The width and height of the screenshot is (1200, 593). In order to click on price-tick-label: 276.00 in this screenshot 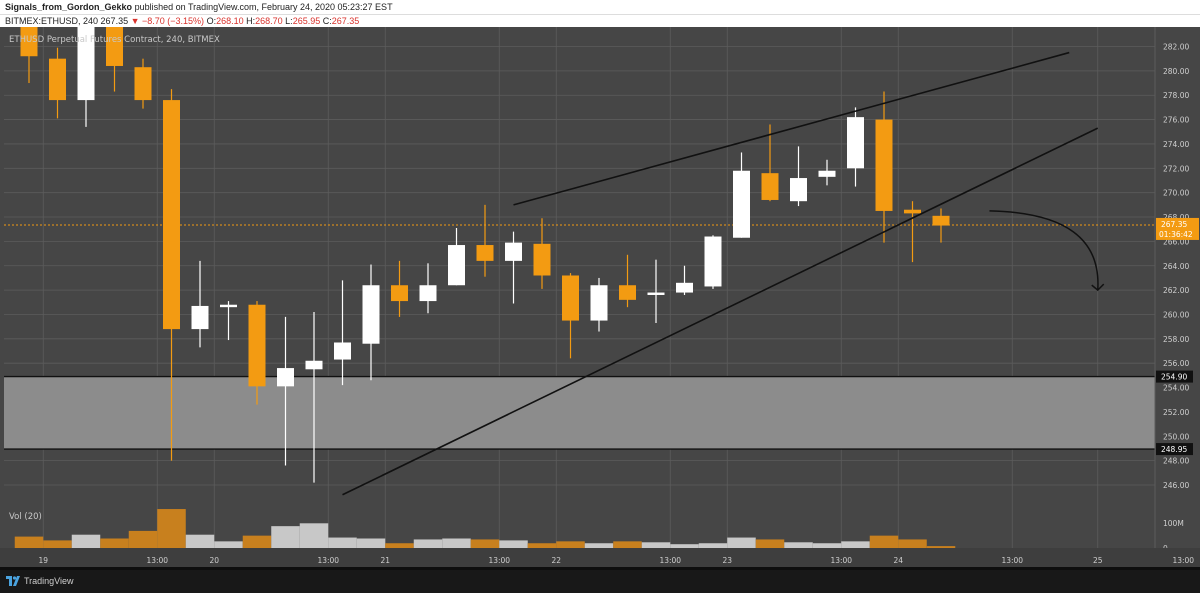, I will do `click(1176, 120)`.